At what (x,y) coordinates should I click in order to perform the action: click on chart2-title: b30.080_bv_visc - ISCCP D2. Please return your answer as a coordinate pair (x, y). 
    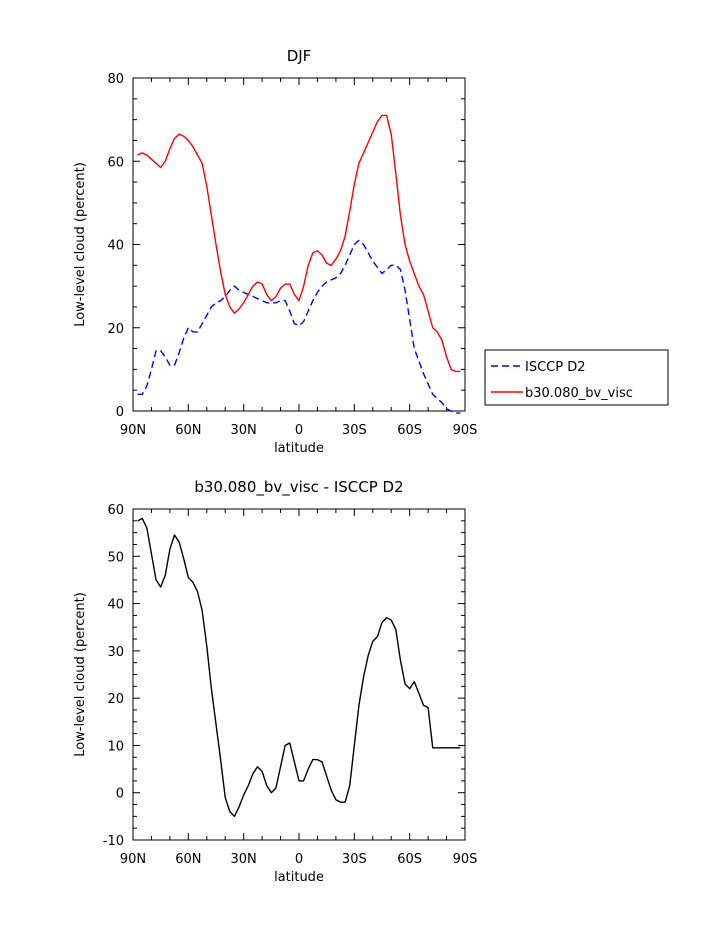
    Looking at the image, I should click on (298, 487).